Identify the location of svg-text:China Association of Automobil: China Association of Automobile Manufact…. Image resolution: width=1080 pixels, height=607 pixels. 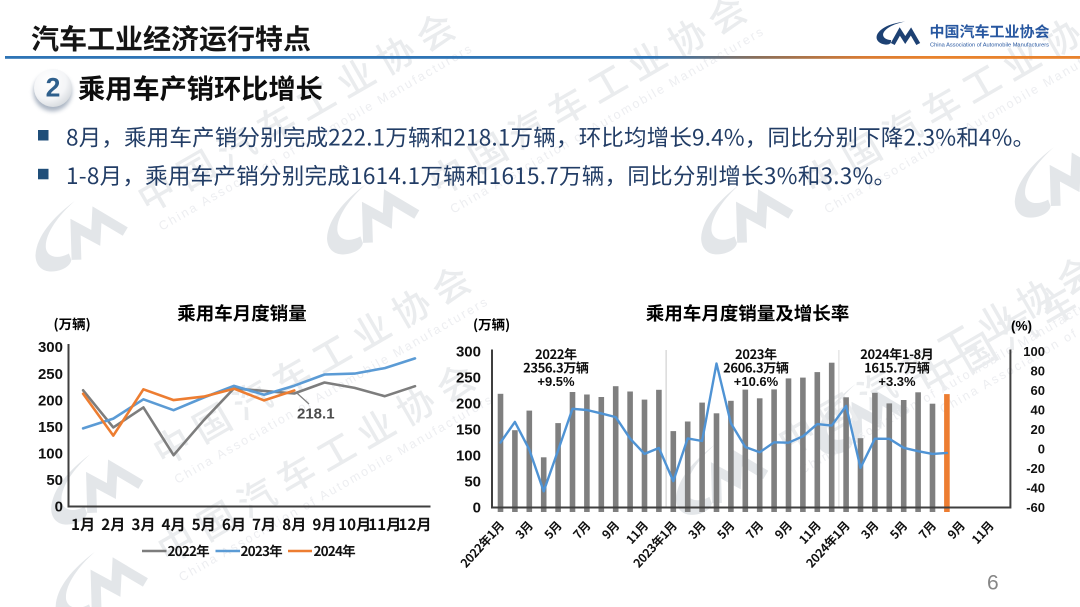
(989, 46).